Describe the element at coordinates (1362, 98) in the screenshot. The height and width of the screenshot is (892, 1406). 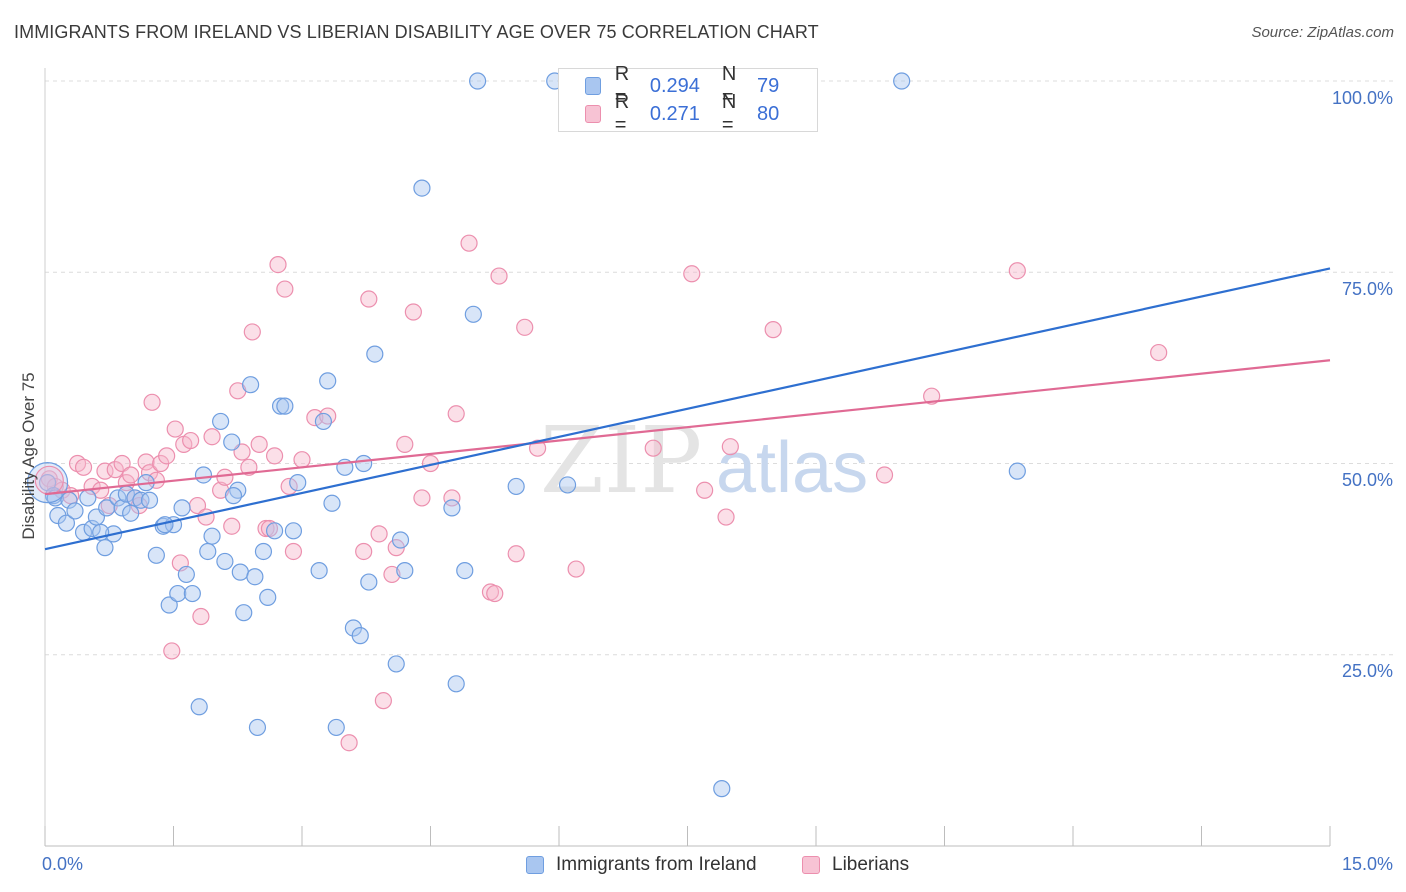
I see `y-tick-label-100: 100.0%` at that location.